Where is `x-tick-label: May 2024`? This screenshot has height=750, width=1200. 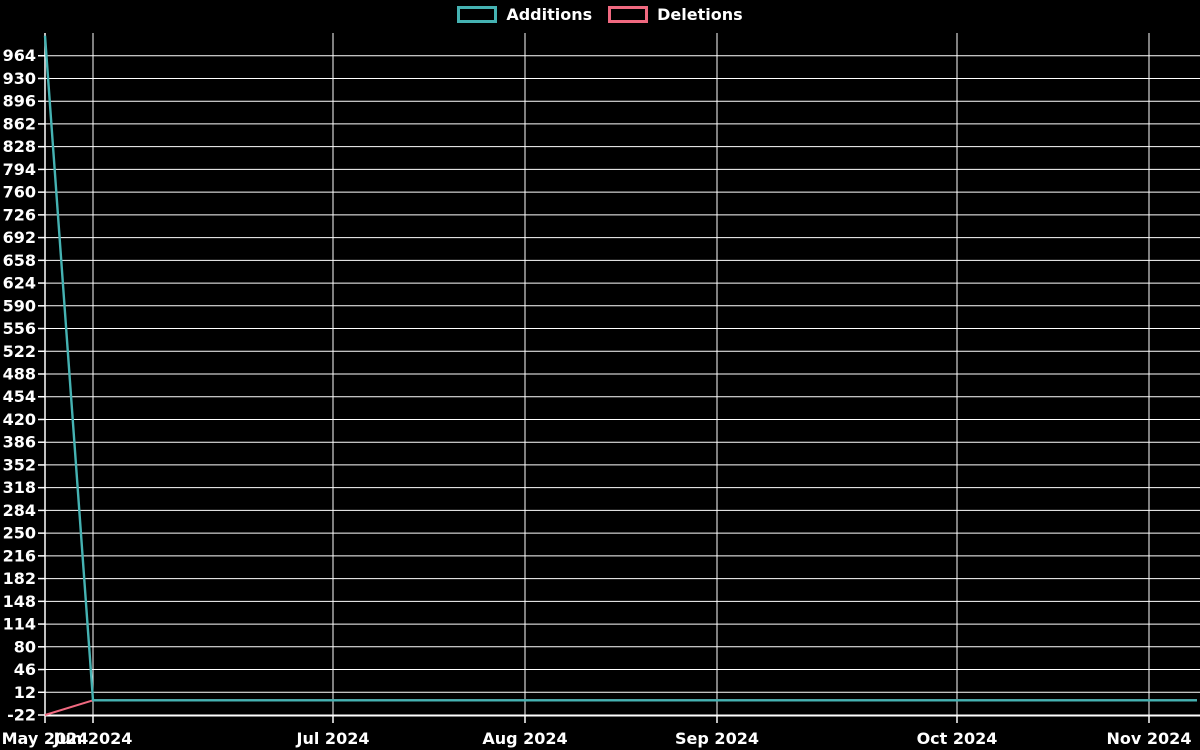 x-tick-label: May 2024 is located at coordinates (45, 738).